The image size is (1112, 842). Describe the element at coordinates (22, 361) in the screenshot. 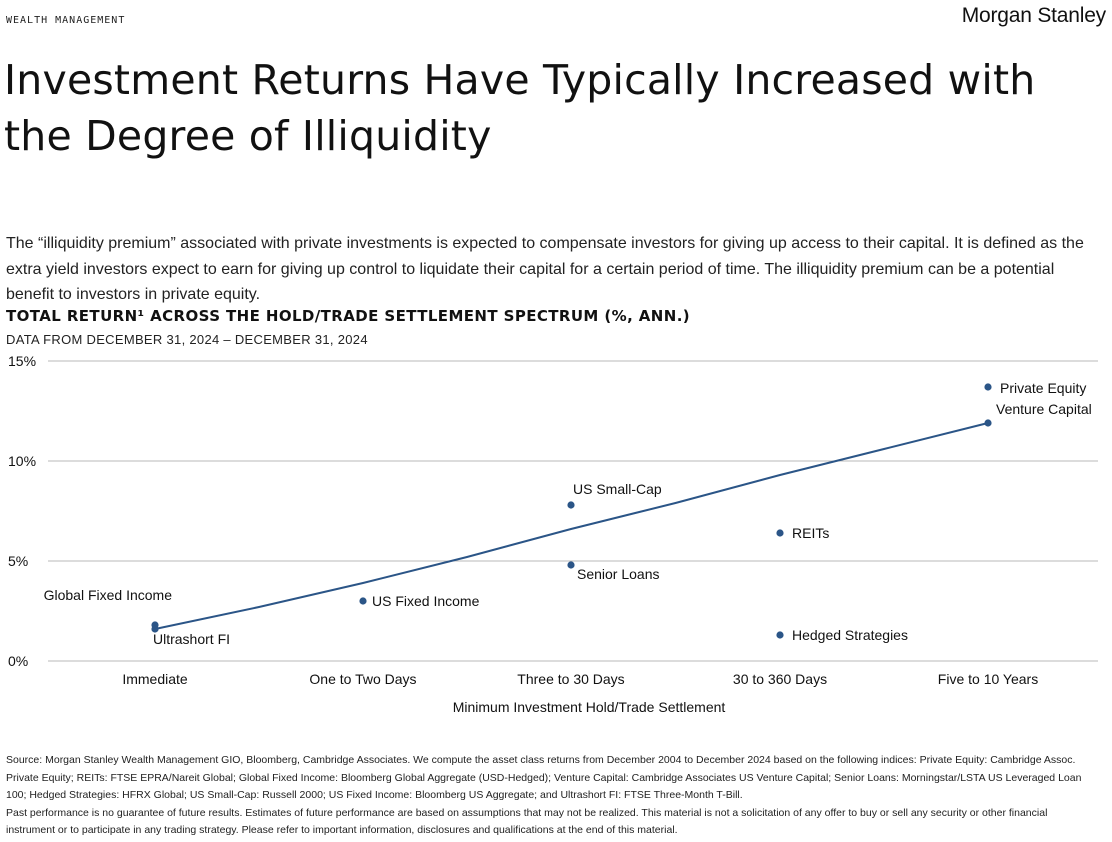

I see `y-tick-label: 15%` at that location.